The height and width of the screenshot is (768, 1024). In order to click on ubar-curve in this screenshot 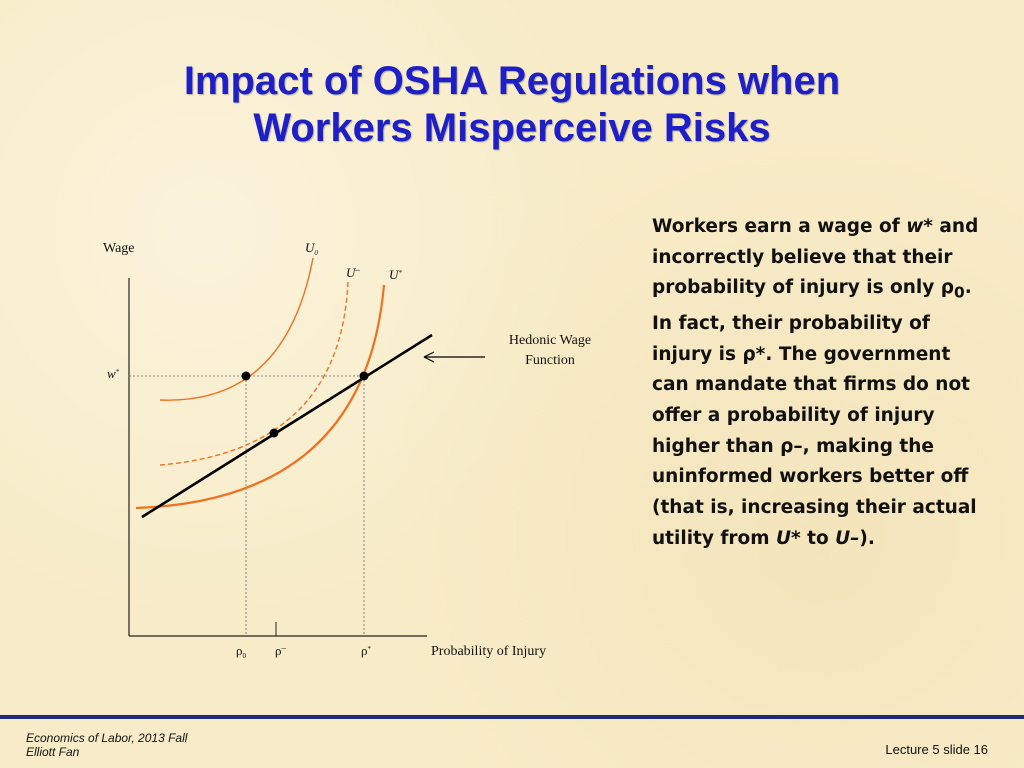, I will do `click(254, 373)`.